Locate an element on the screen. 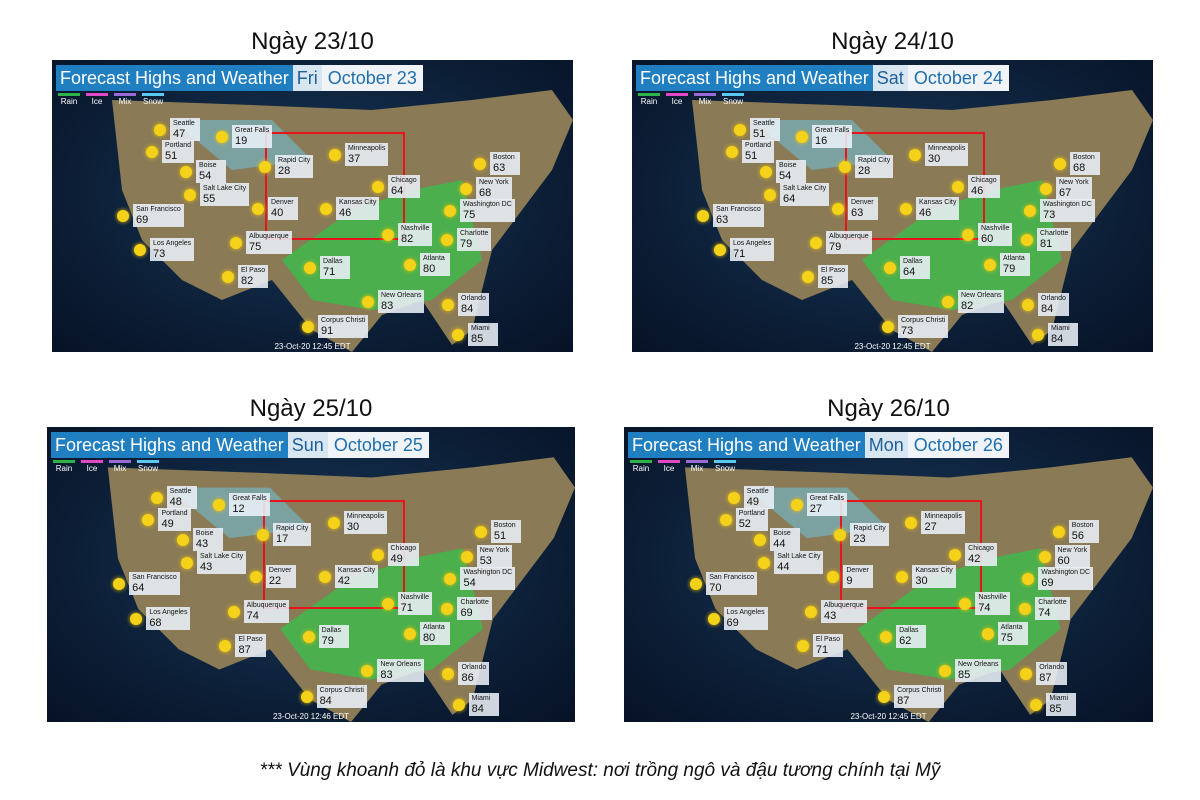  city-label: Atlanta 80 is located at coordinates (434, 633).